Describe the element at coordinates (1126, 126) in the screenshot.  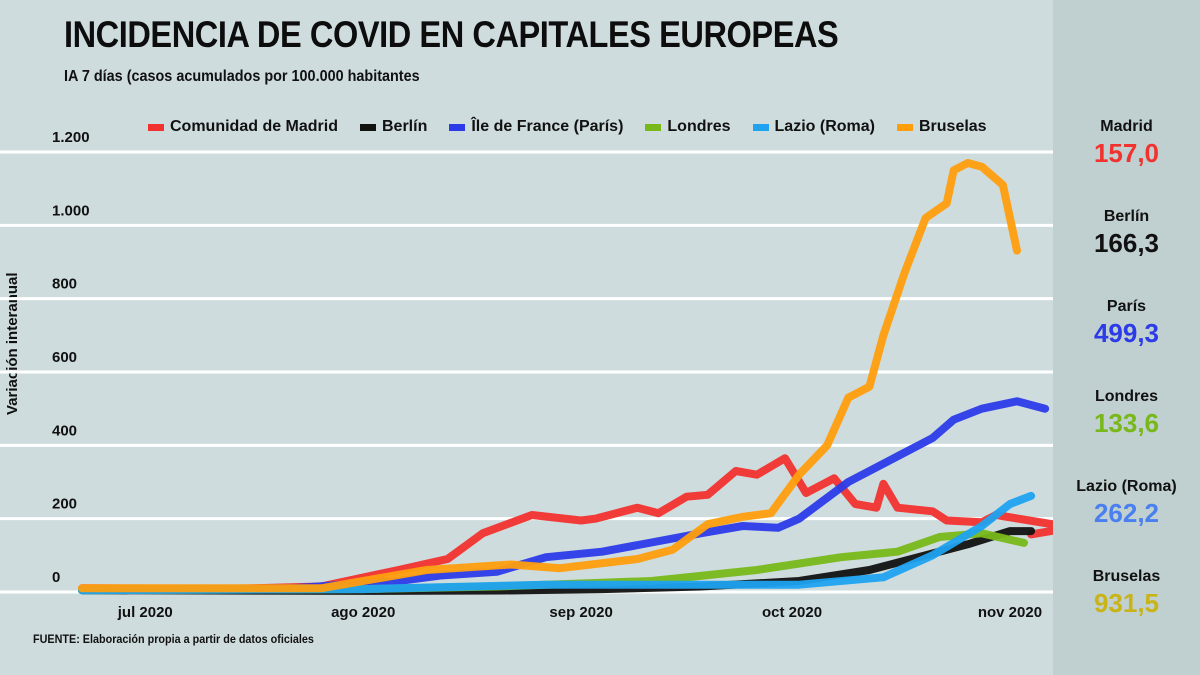
I see `latest-value-name: Madrid` at that location.